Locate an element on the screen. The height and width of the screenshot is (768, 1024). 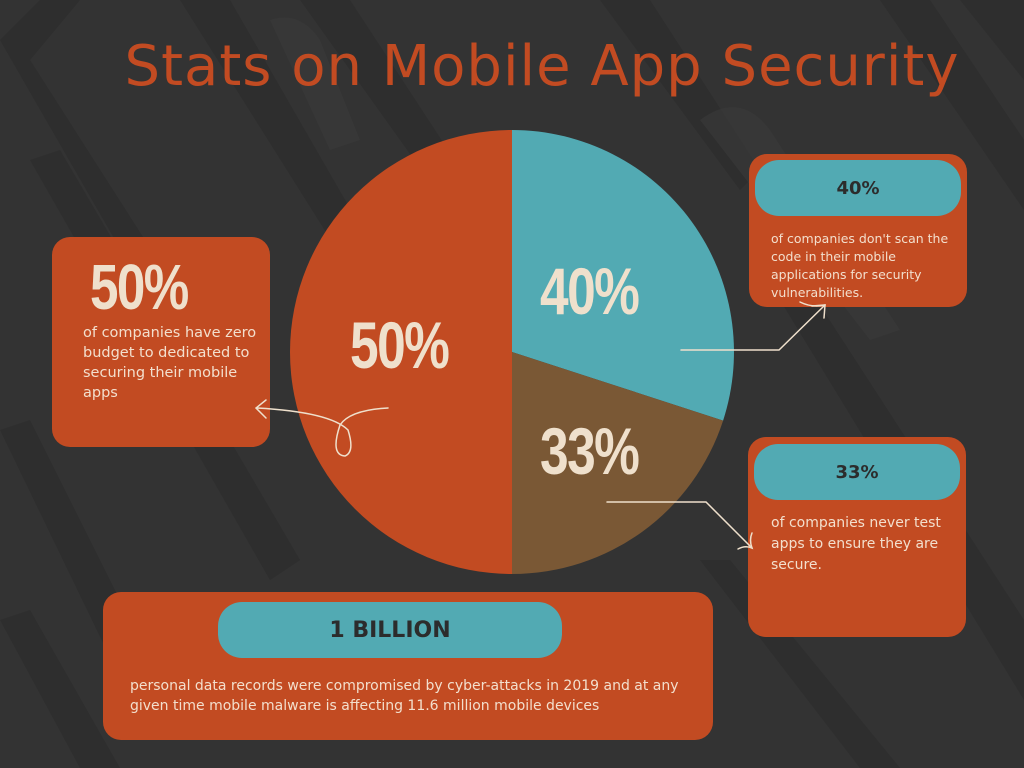
stat-card-bottom-pill: 1 BILLION is located at coordinates (390, 630).